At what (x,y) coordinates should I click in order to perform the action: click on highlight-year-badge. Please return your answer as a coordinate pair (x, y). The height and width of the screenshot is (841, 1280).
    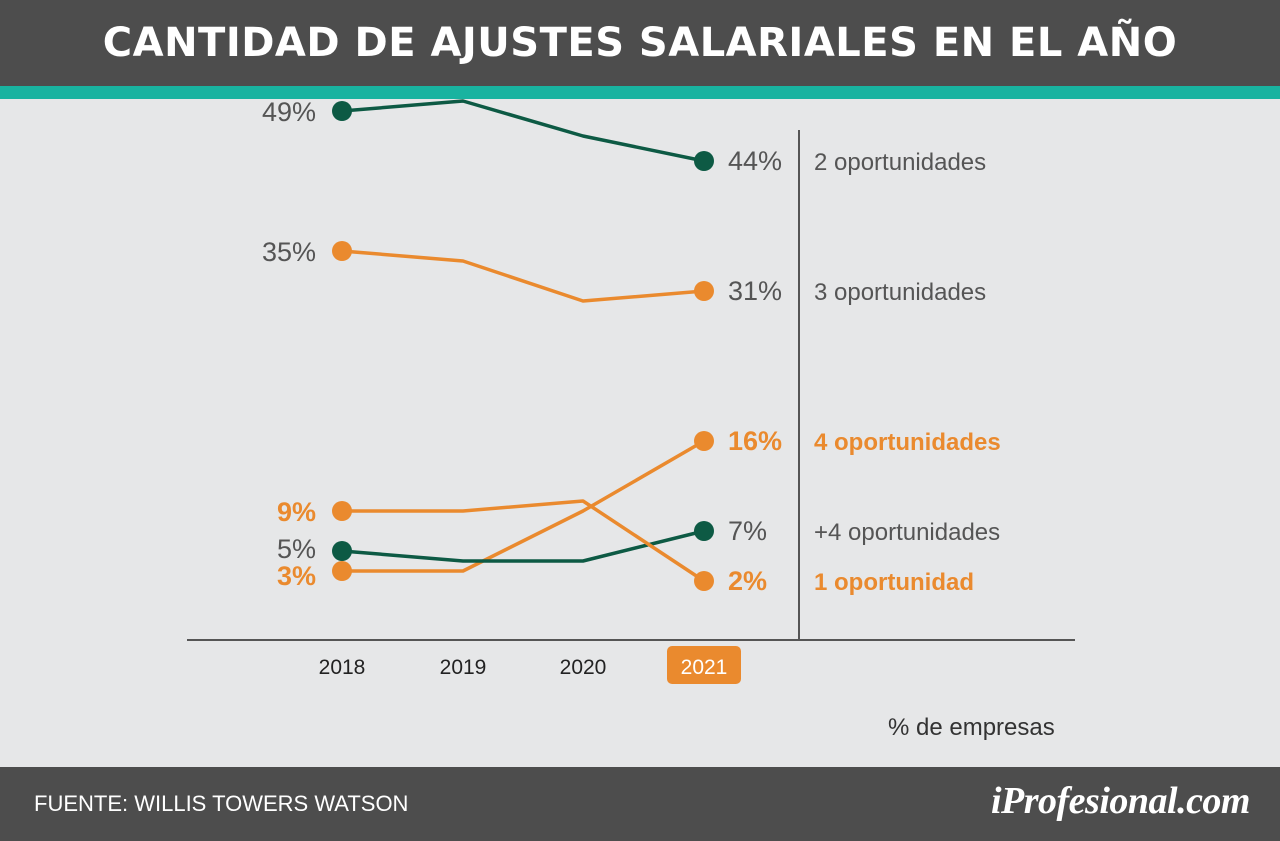
    Looking at the image, I should click on (704, 665).